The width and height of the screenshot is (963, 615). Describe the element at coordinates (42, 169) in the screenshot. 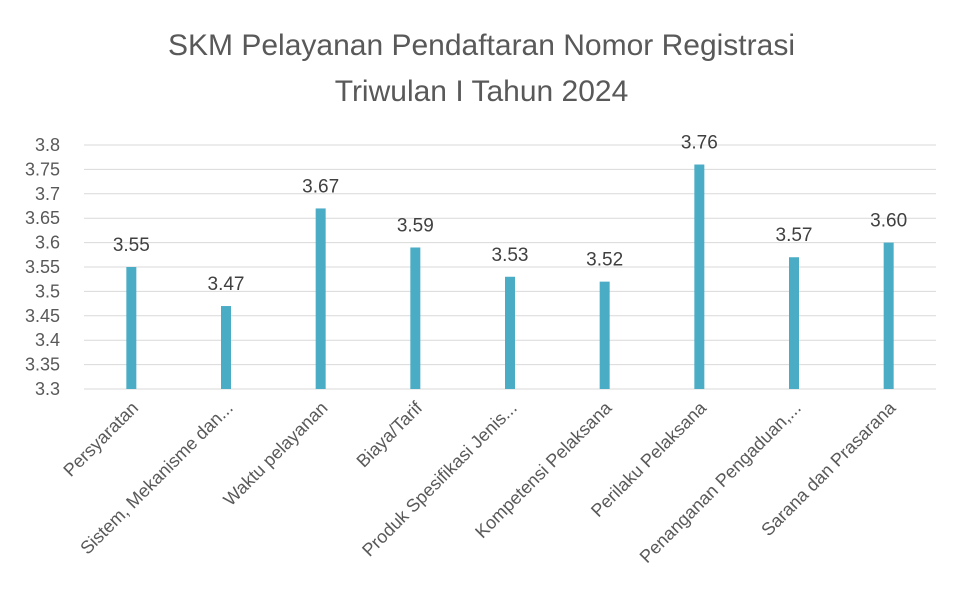

I see `y-tick-label: 3.75` at that location.